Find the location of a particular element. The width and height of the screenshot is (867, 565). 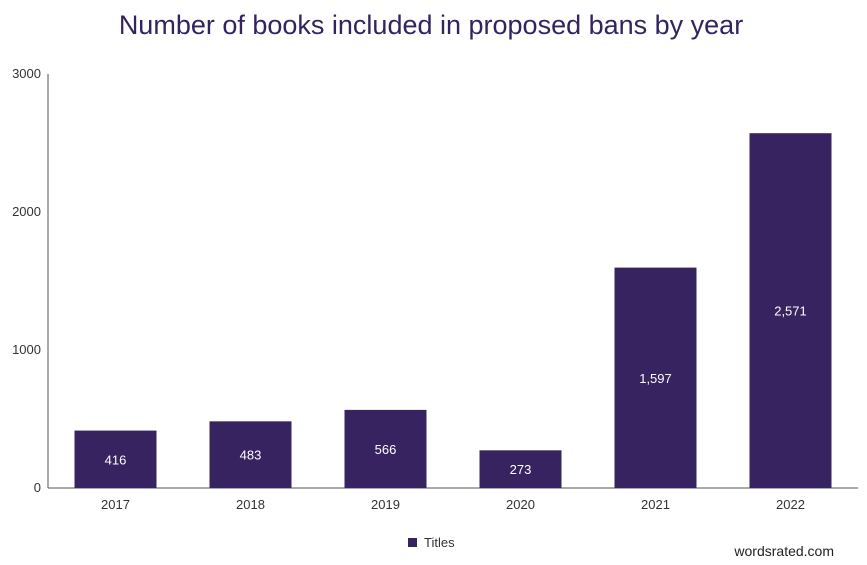

bar-2021 is located at coordinates (655, 377).